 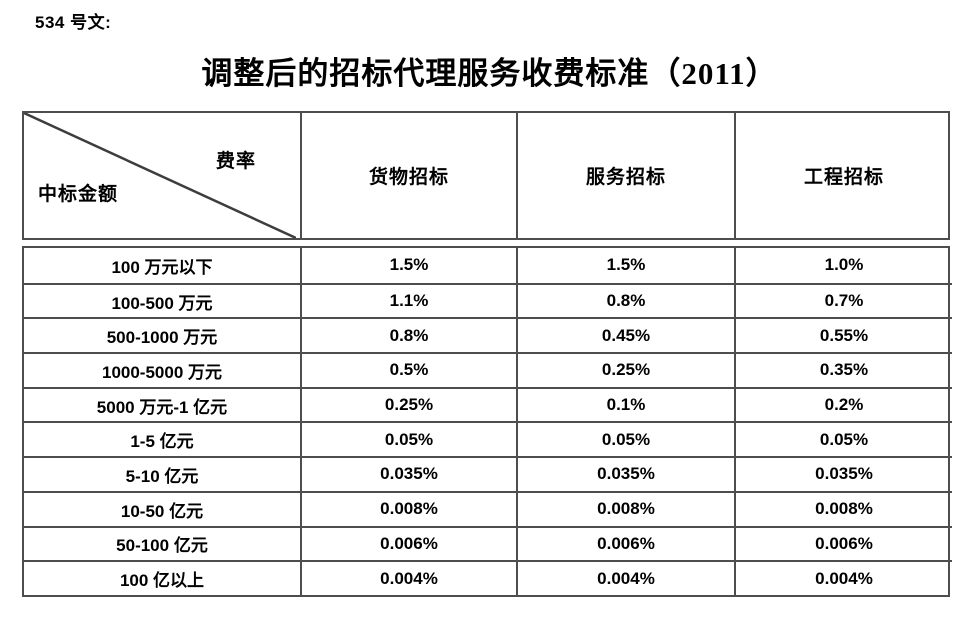 What do you see at coordinates (843, 335) in the screenshot?
I see `rate-value: 0.55%` at bounding box center [843, 335].